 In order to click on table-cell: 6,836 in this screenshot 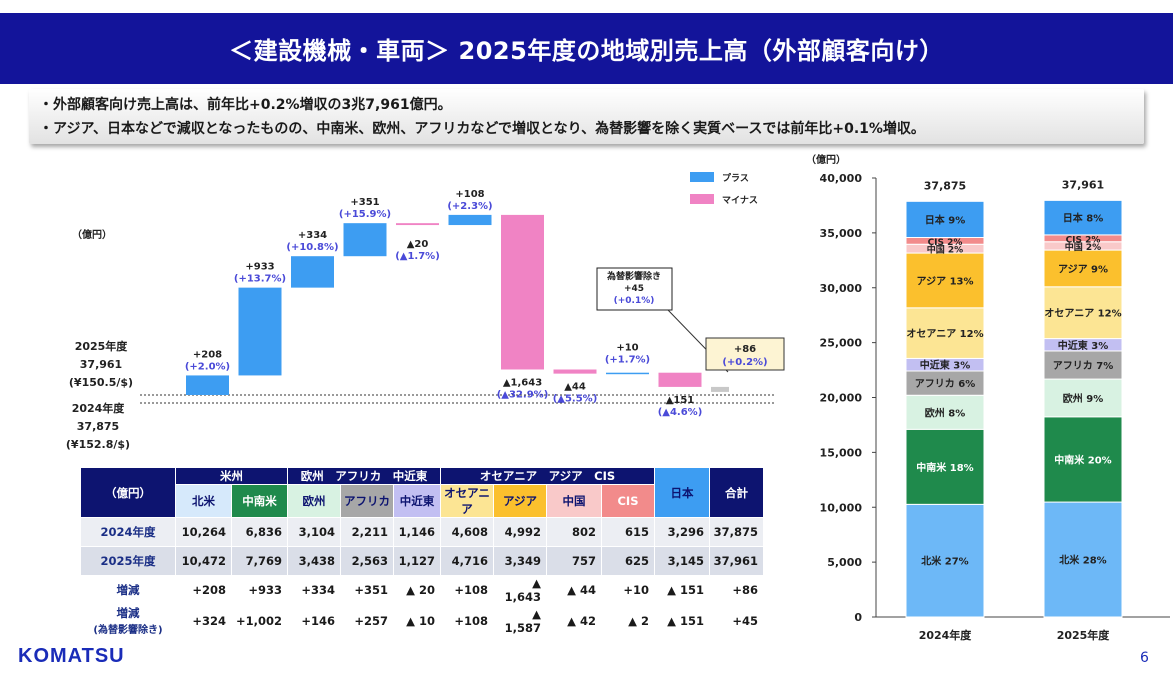, I will do `click(259, 532)`.